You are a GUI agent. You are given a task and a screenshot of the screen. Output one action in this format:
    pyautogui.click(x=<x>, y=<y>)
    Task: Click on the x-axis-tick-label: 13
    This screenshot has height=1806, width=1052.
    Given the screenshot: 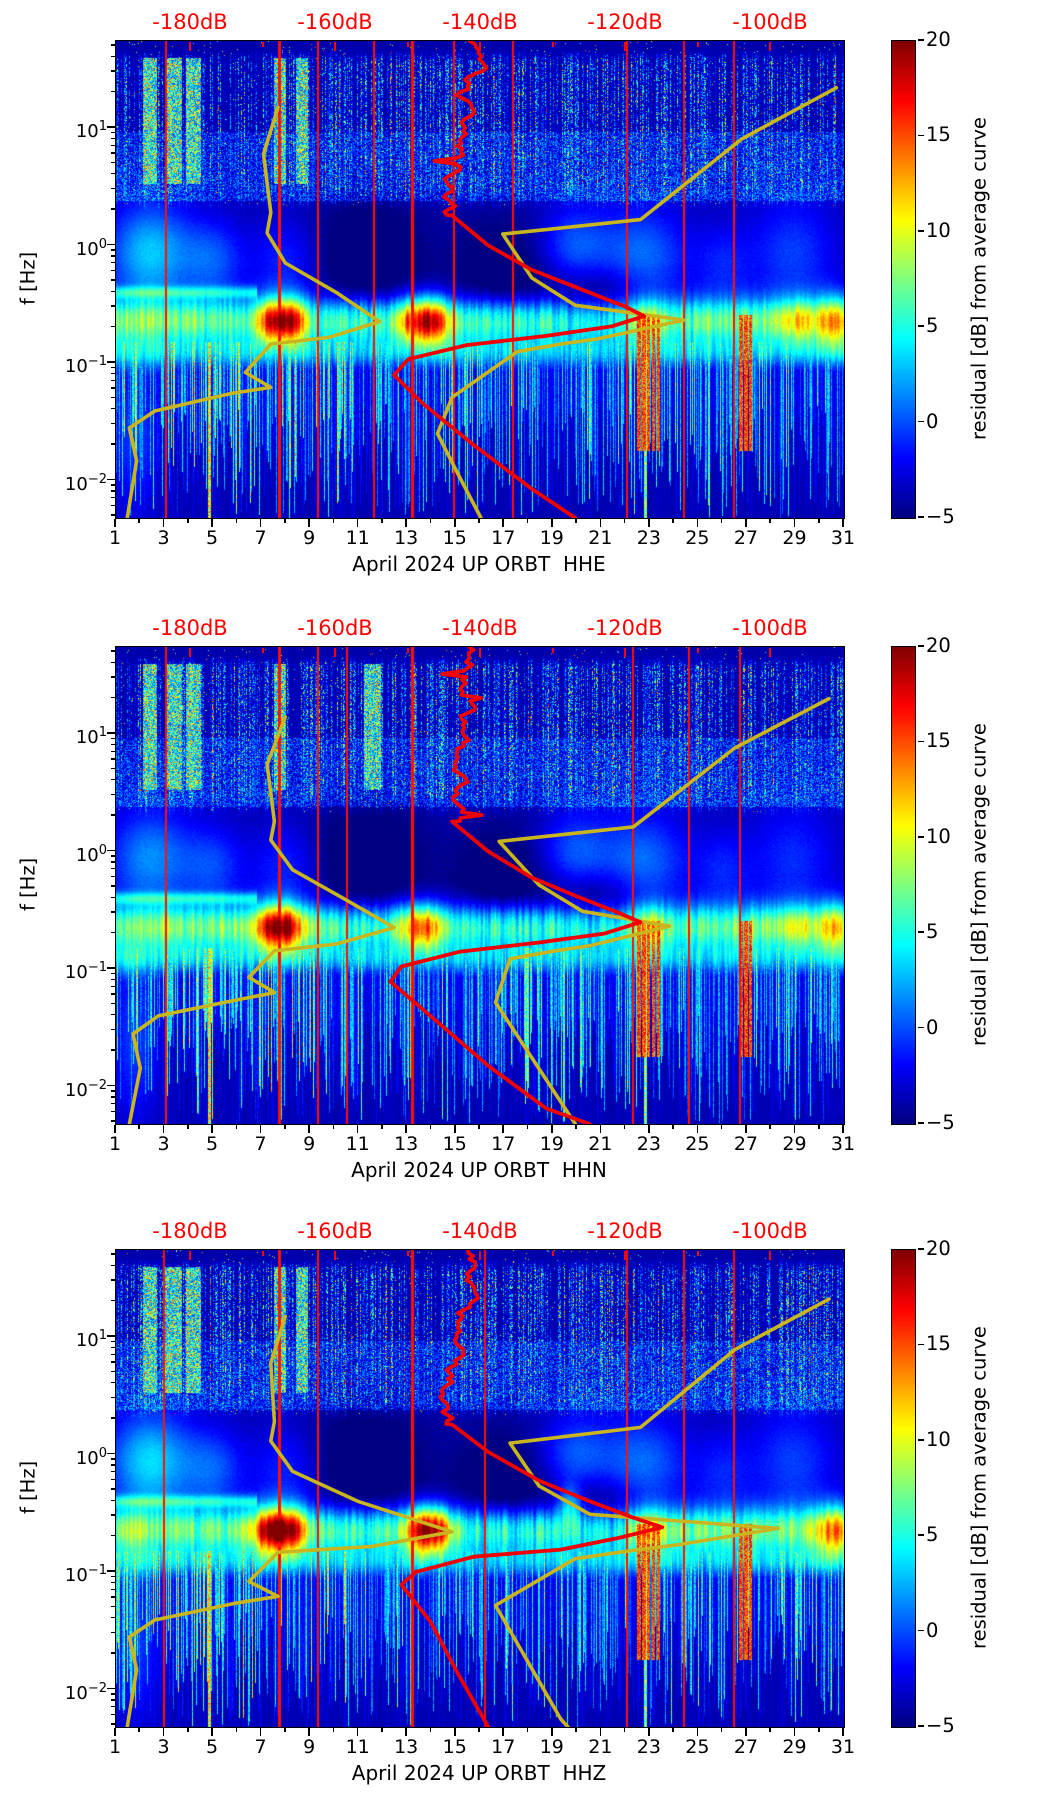 What is the action you would take?
    pyautogui.click(x=406, y=1144)
    